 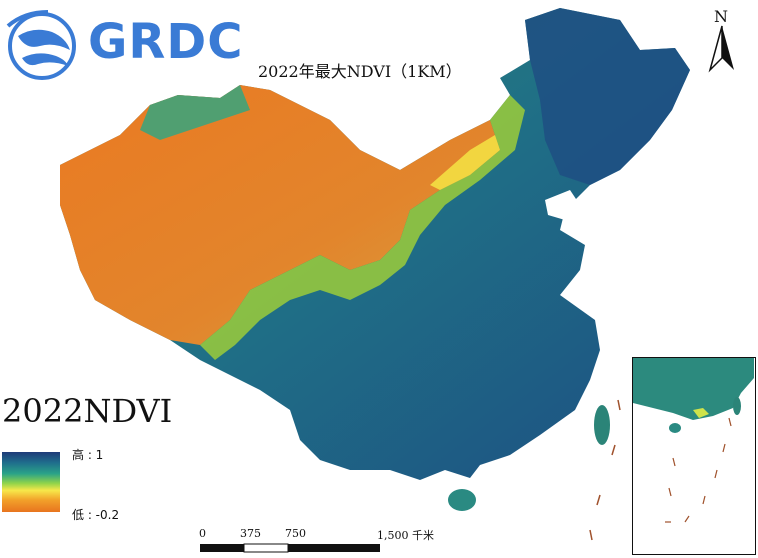 I want to click on north-label: N, so click(x=721, y=16).